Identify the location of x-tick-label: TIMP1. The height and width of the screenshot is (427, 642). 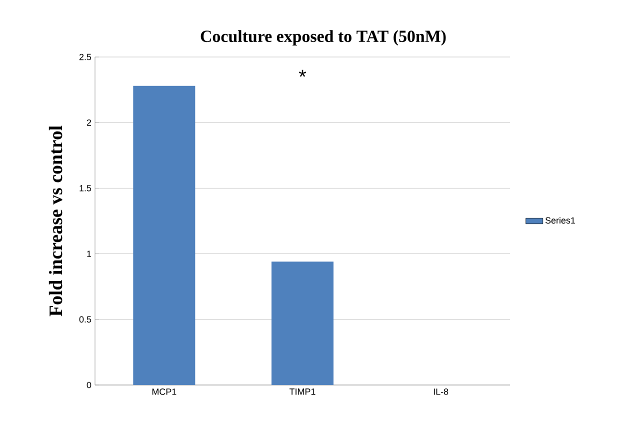
(303, 391).